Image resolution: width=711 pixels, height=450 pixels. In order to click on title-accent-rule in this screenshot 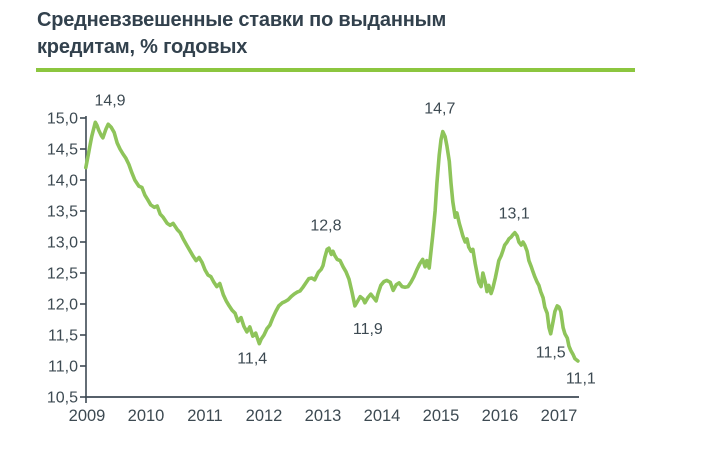, I will do `click(335, 70)`.